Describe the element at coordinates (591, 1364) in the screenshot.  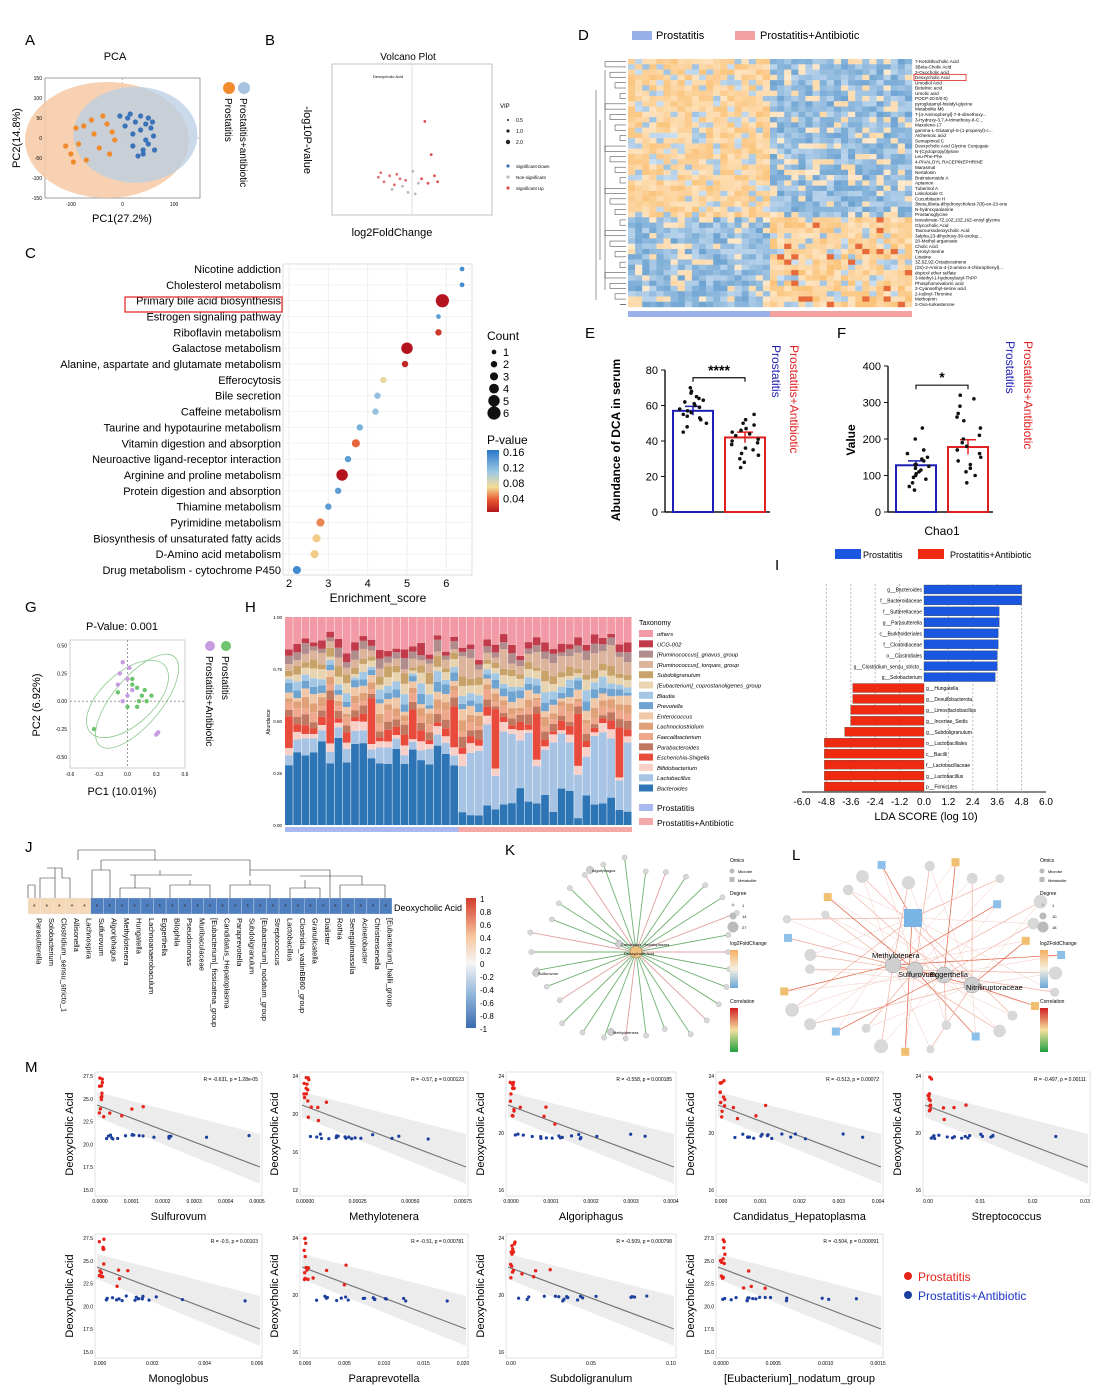
I see `scatter-xtick: 0.05` at that location.